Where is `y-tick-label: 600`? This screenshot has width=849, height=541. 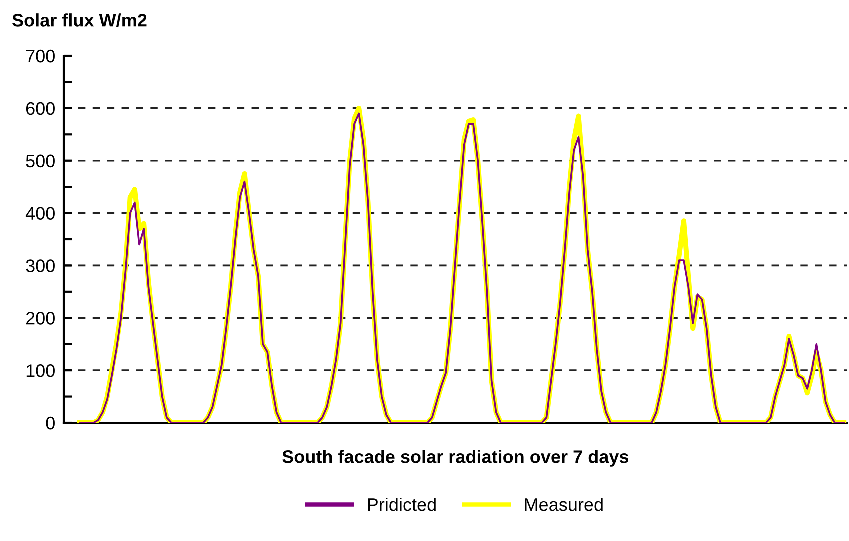
y-tick-label: 600 is located at coordinates (40, 109).